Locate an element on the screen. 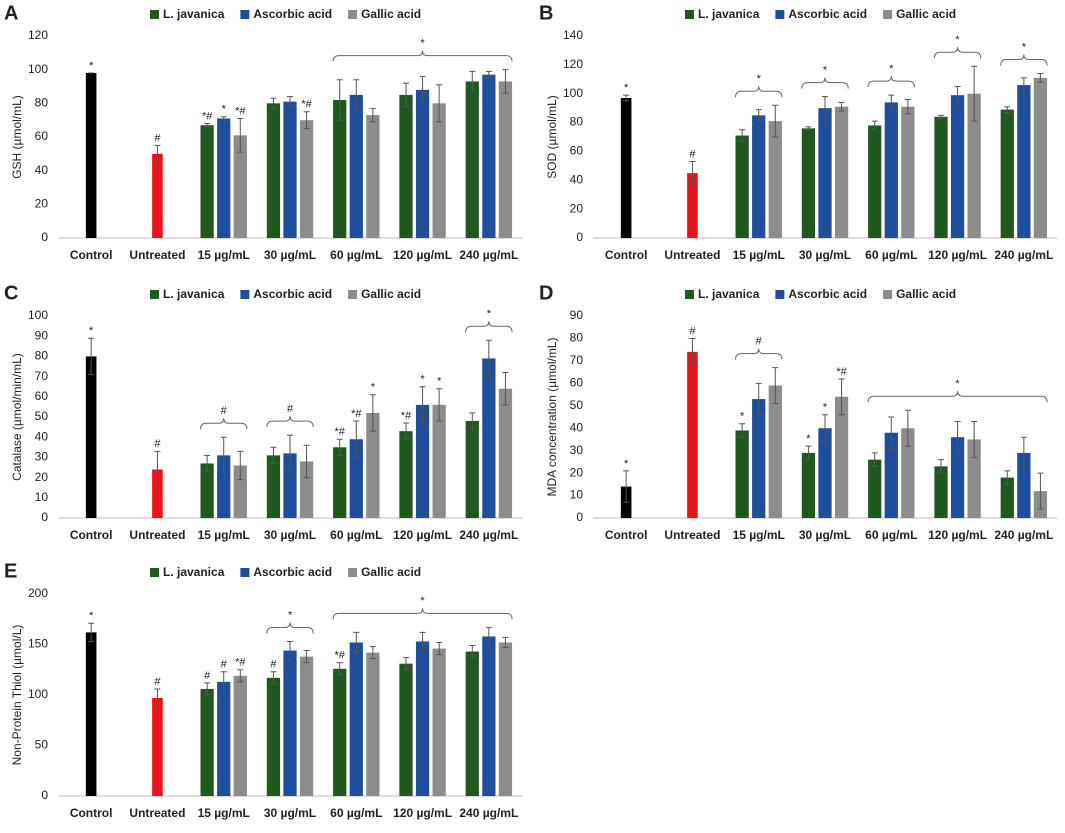 Image resolution: width=1065 pixels, height=833 pixels. y-tick-label: 70 is located at coordinates (577, 360).